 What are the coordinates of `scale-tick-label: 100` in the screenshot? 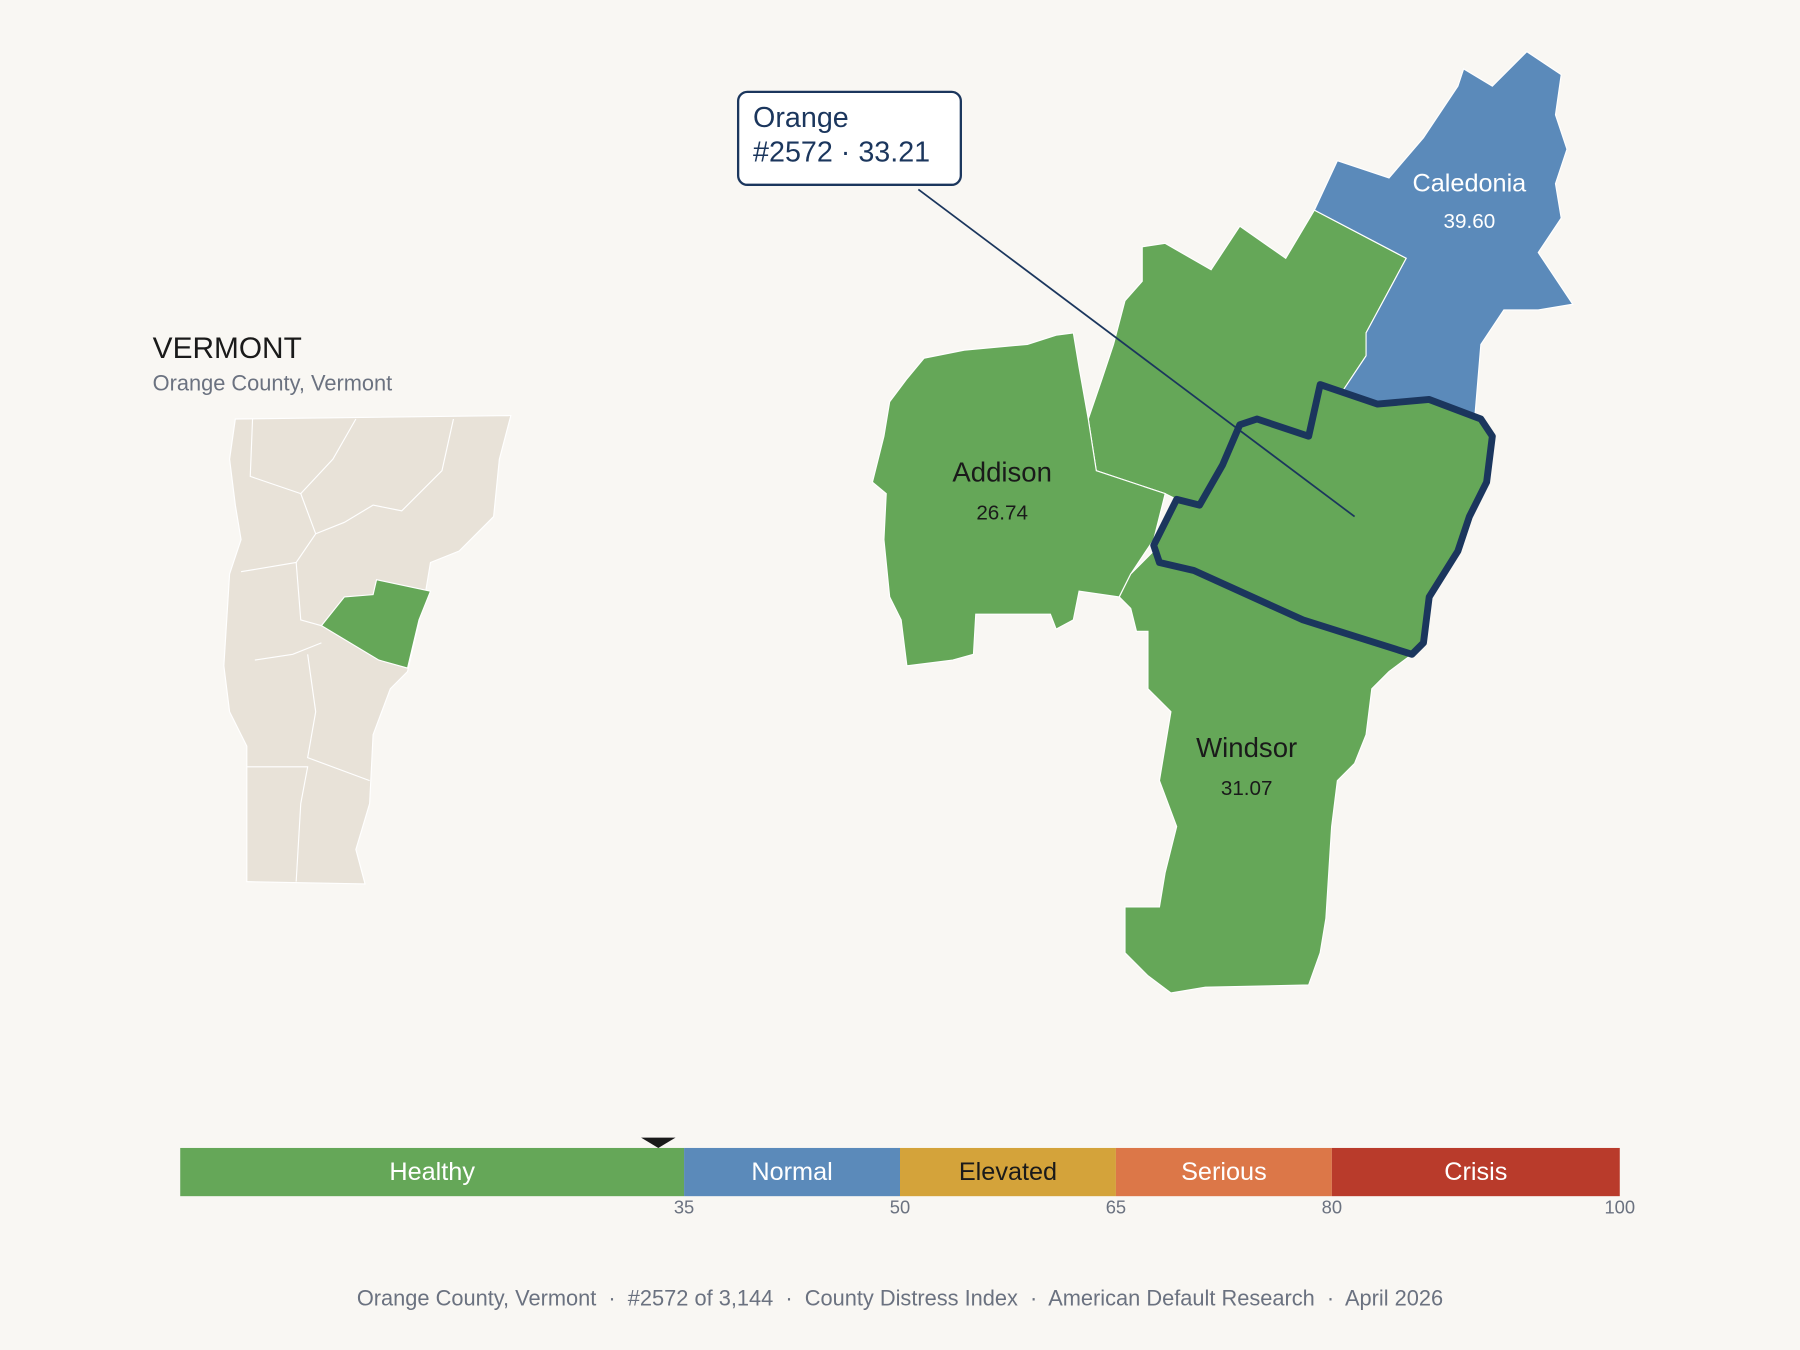 It's located at (1619, 1207).